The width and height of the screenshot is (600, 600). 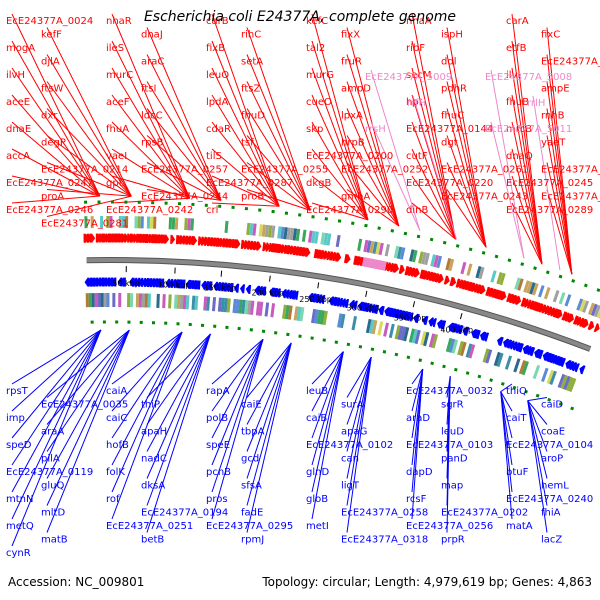 What do you see at coordinates (549, 445) in the screenshot?
I see `reverse-gene-label: EcE24377A_0104` at bounding box center [549, 445].